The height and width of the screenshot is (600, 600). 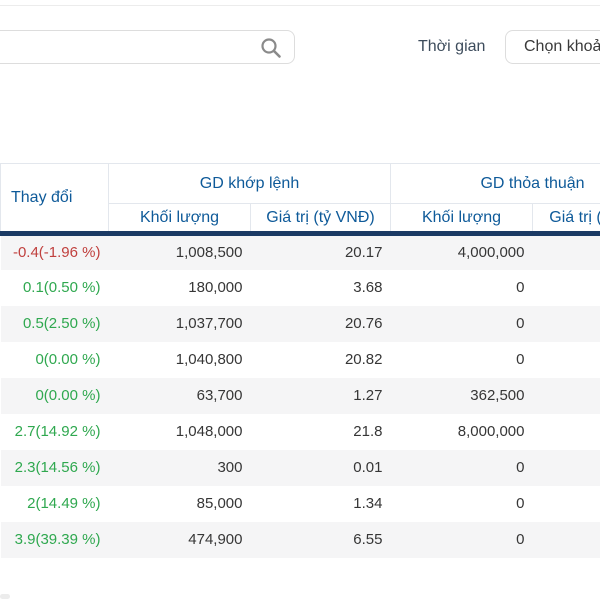 What do you see at coordinates (565, 219) in the screenshot?
I see `column-header-put-through-value: Giá trị (tỷ VNĐ)` at bounding box center [565, 219].